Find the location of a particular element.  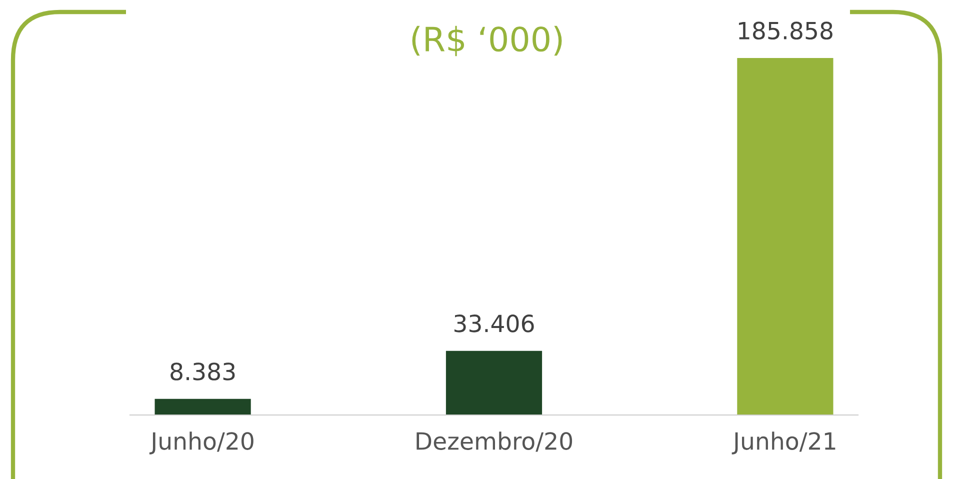

x-tick-label: Dezembro/20 is located at coordinates (494, 442).